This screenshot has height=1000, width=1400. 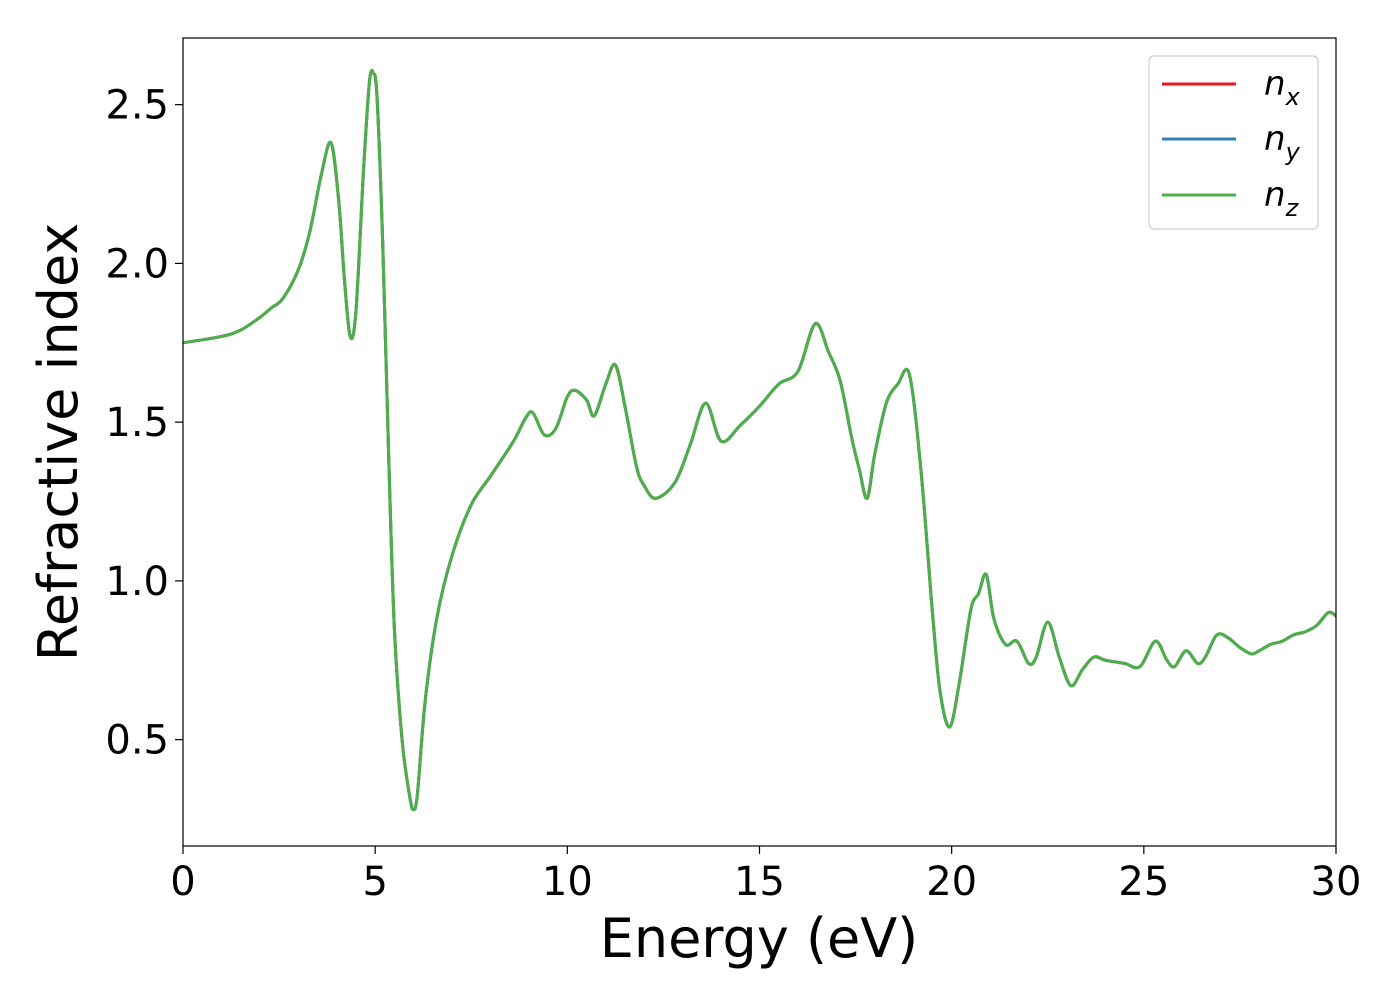 What do you see at coordinates (137, 264) in the screenshot?
I see `y-tick-label: 2.0` at bounding box center [137, 264].